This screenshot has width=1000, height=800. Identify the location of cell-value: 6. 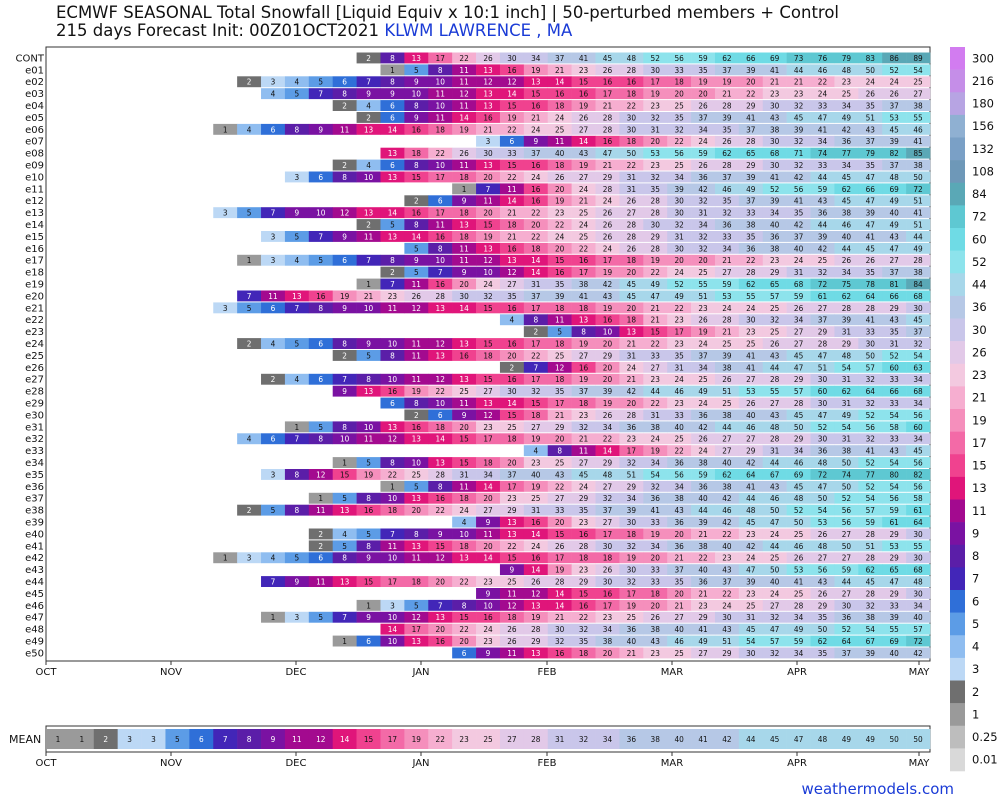
(440, 415).